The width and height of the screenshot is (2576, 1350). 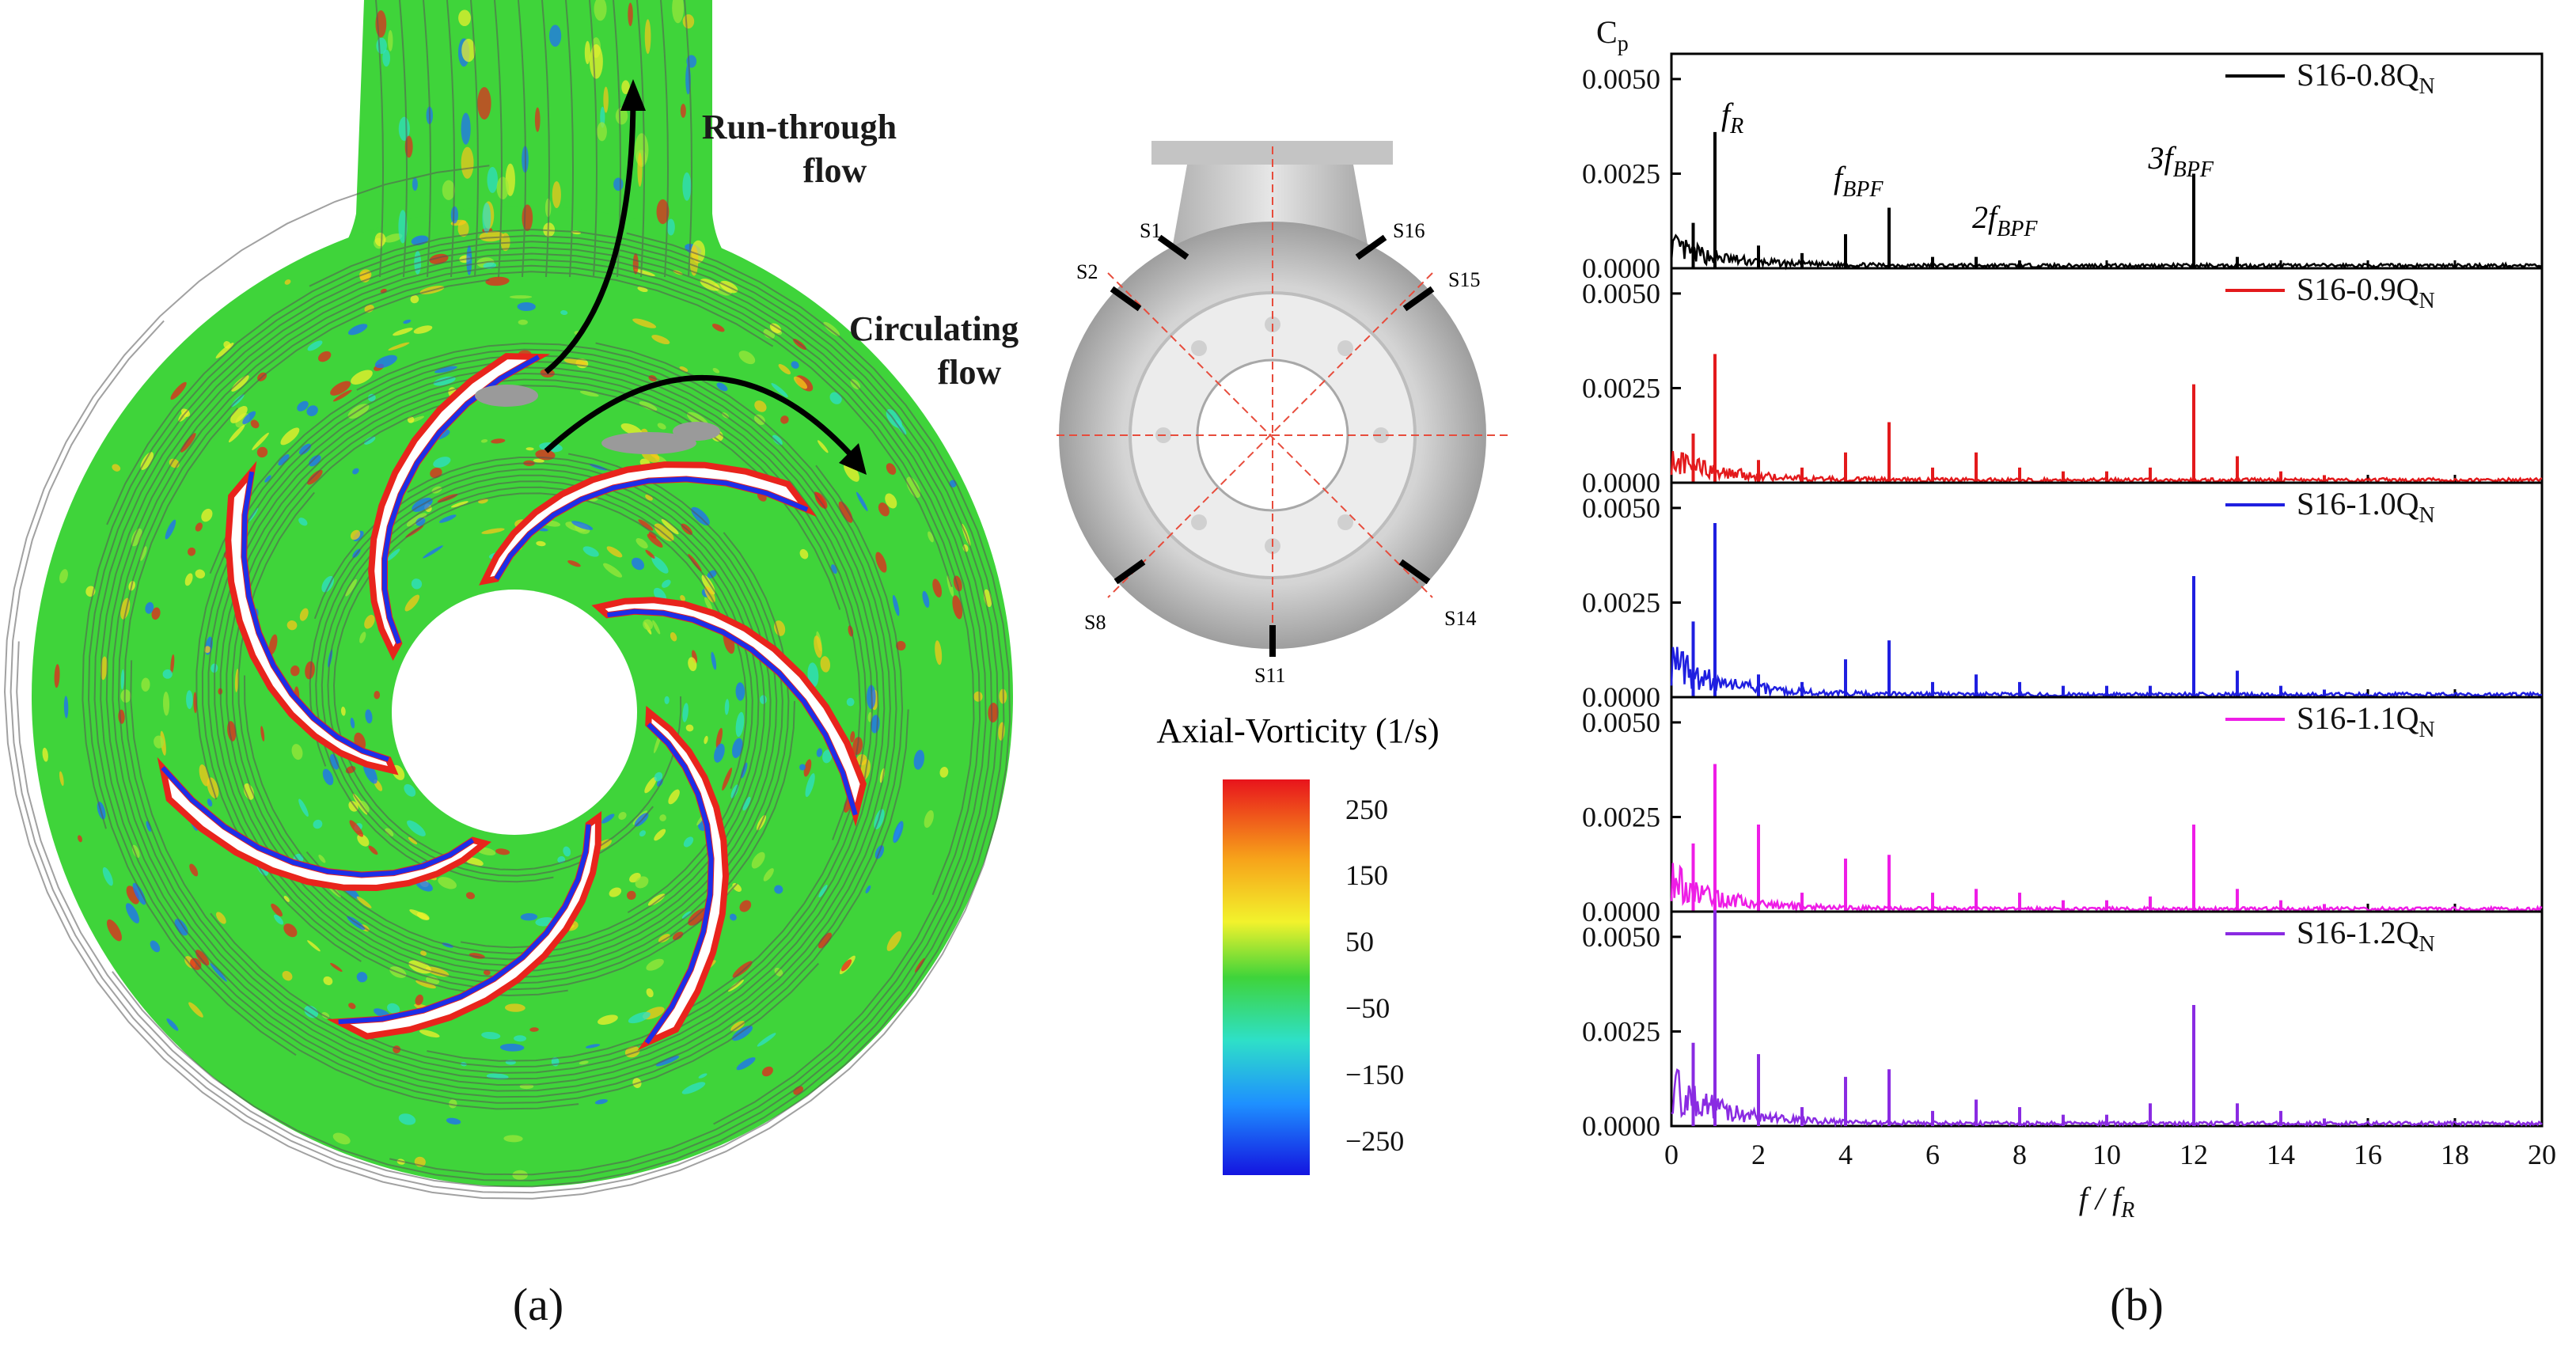 What do you see at coordinates (2366, 507) in the screenshot?
I see `legend-label: S16-1.0QN` at bounding box center [2366, 507].